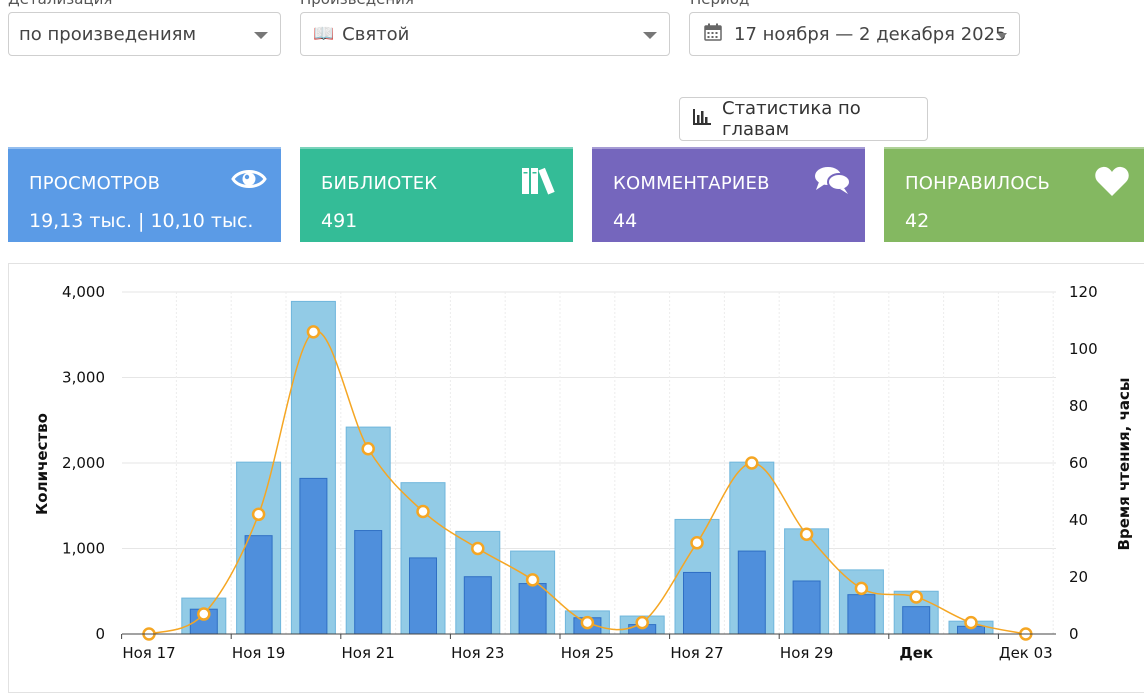  I want to click on x-tick-label: Ноя 23, so click(477, 653).